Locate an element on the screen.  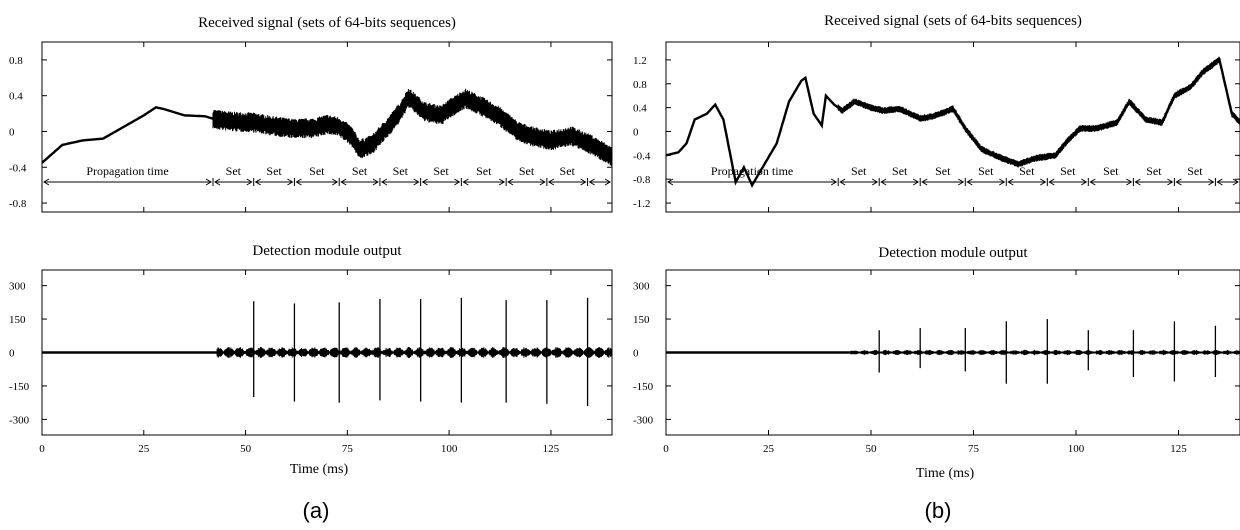
a-received-ytick-label: 0.8 is located at coordinates (16, 61).